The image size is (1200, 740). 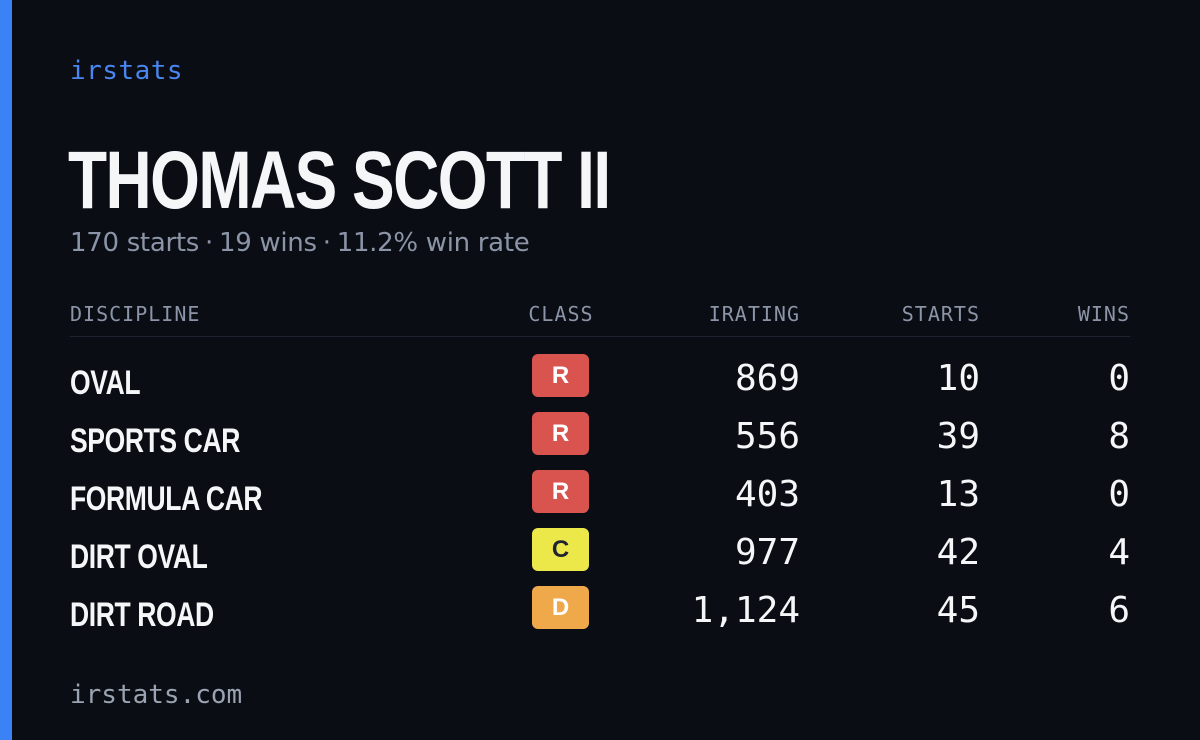 What do you see at coordinates (940, 314) in the screenshot?
I see `header-starts: STARTS` at bounding box center [940, 314].